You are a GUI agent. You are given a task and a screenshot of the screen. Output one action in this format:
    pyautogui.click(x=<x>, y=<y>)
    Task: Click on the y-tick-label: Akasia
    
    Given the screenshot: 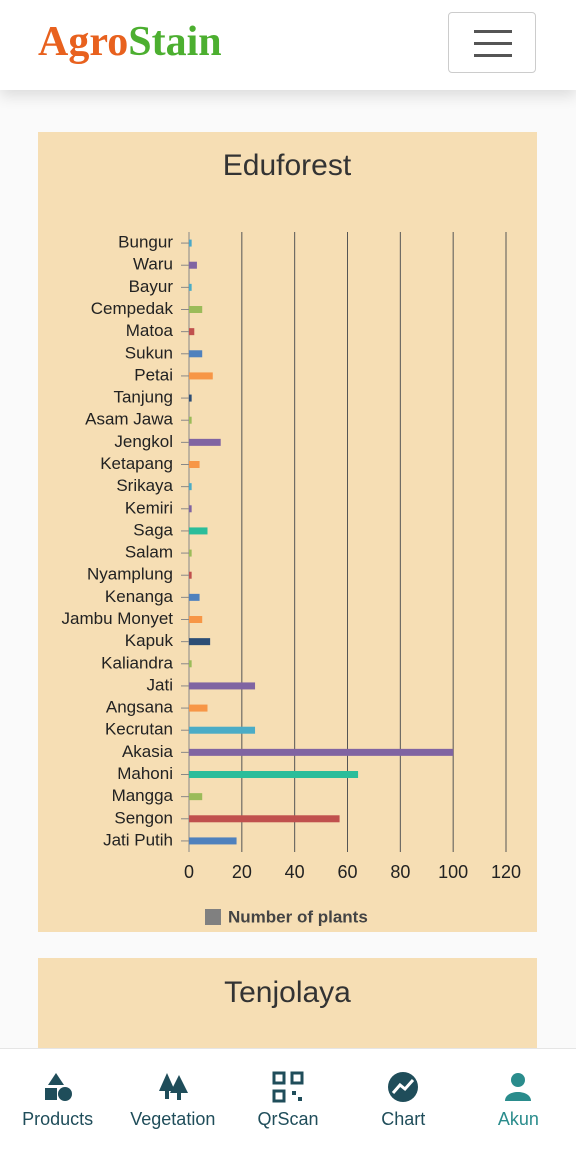 What is the action you would take?
    pyautogui.click(x=148, y=751)
    